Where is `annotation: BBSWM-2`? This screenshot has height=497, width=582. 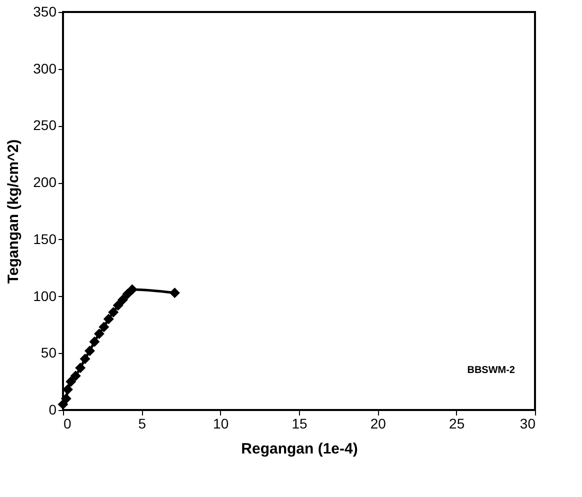 annotation: BBSWM-2 is located at coordinates (491, 370).